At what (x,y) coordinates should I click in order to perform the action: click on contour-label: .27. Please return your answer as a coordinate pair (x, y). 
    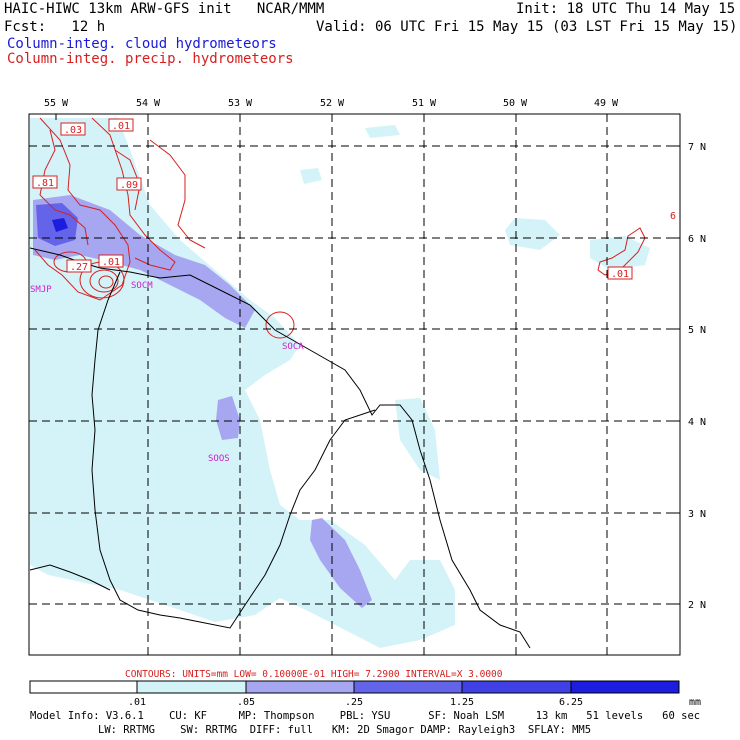
    Looking at the image, I should click on (79, 267).